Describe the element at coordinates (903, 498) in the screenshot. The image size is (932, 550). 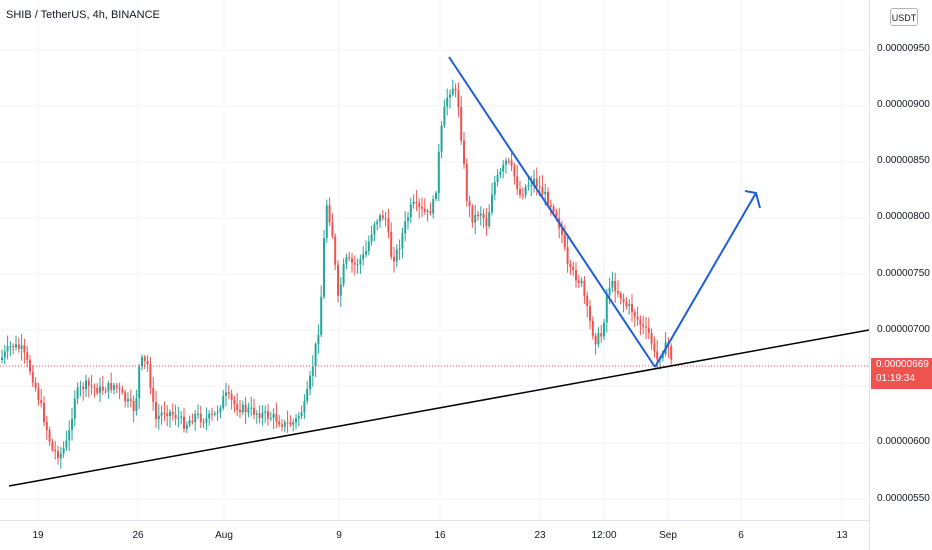
I see `price-tick: 0.00000550` at that location.